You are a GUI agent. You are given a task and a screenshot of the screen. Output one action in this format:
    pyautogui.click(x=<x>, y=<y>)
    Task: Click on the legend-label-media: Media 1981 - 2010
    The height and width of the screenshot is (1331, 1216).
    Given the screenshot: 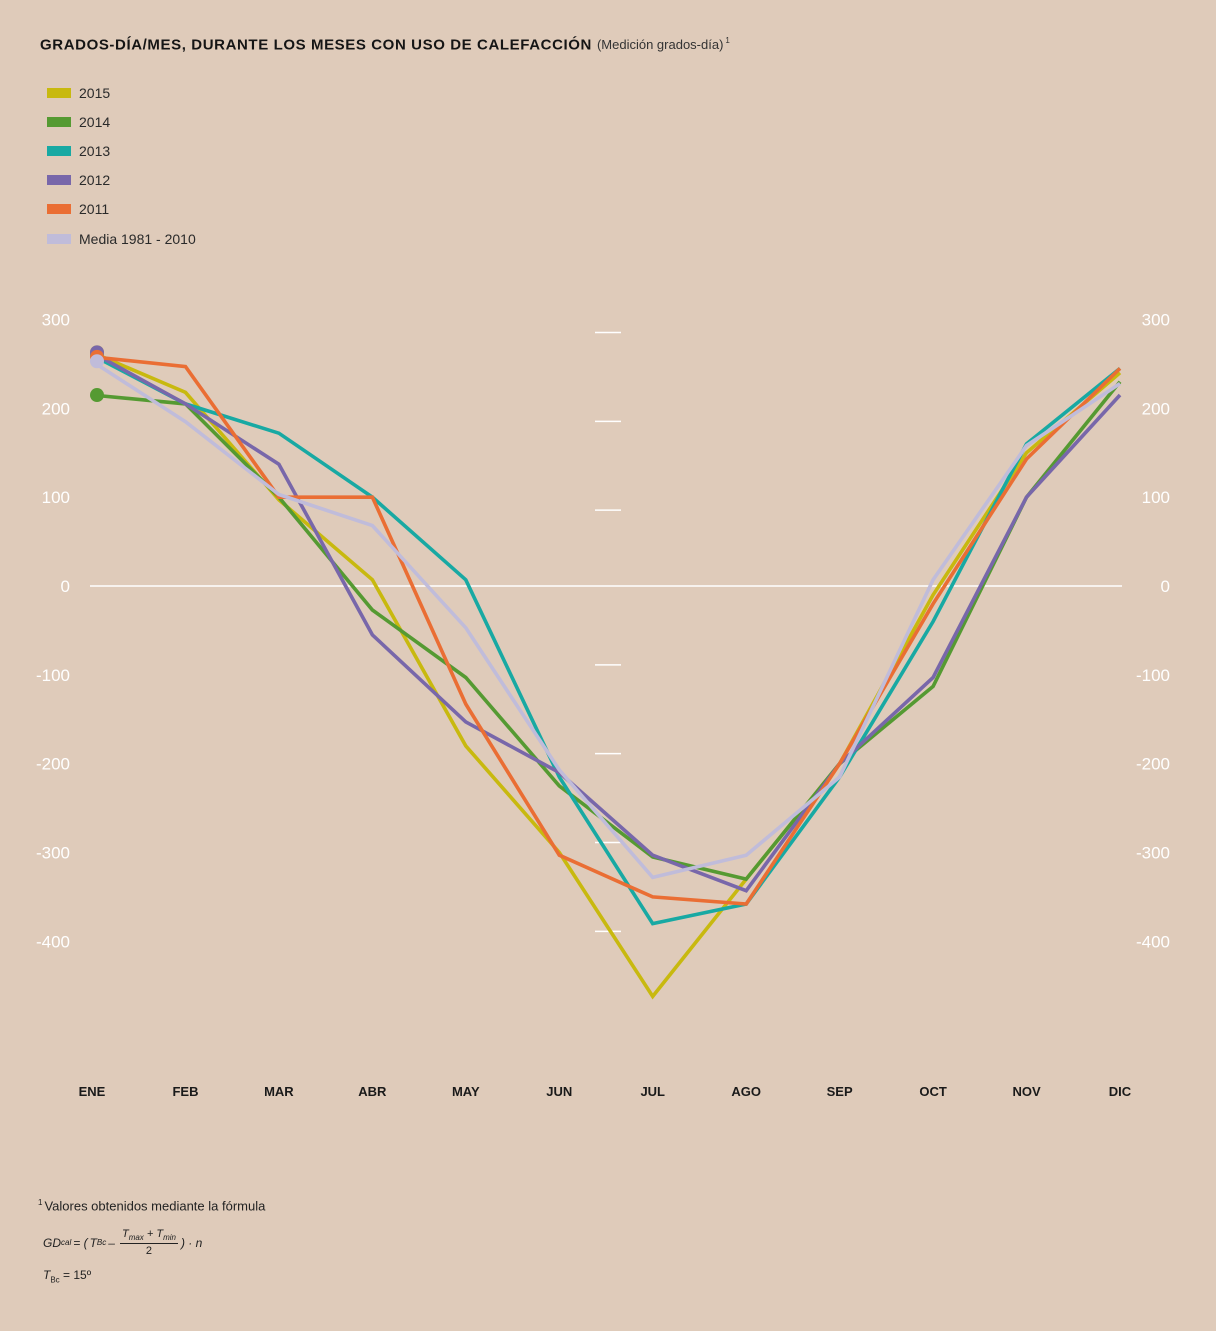 What is the action you would take?
    pyautogui.click(x=137, y=238)
    